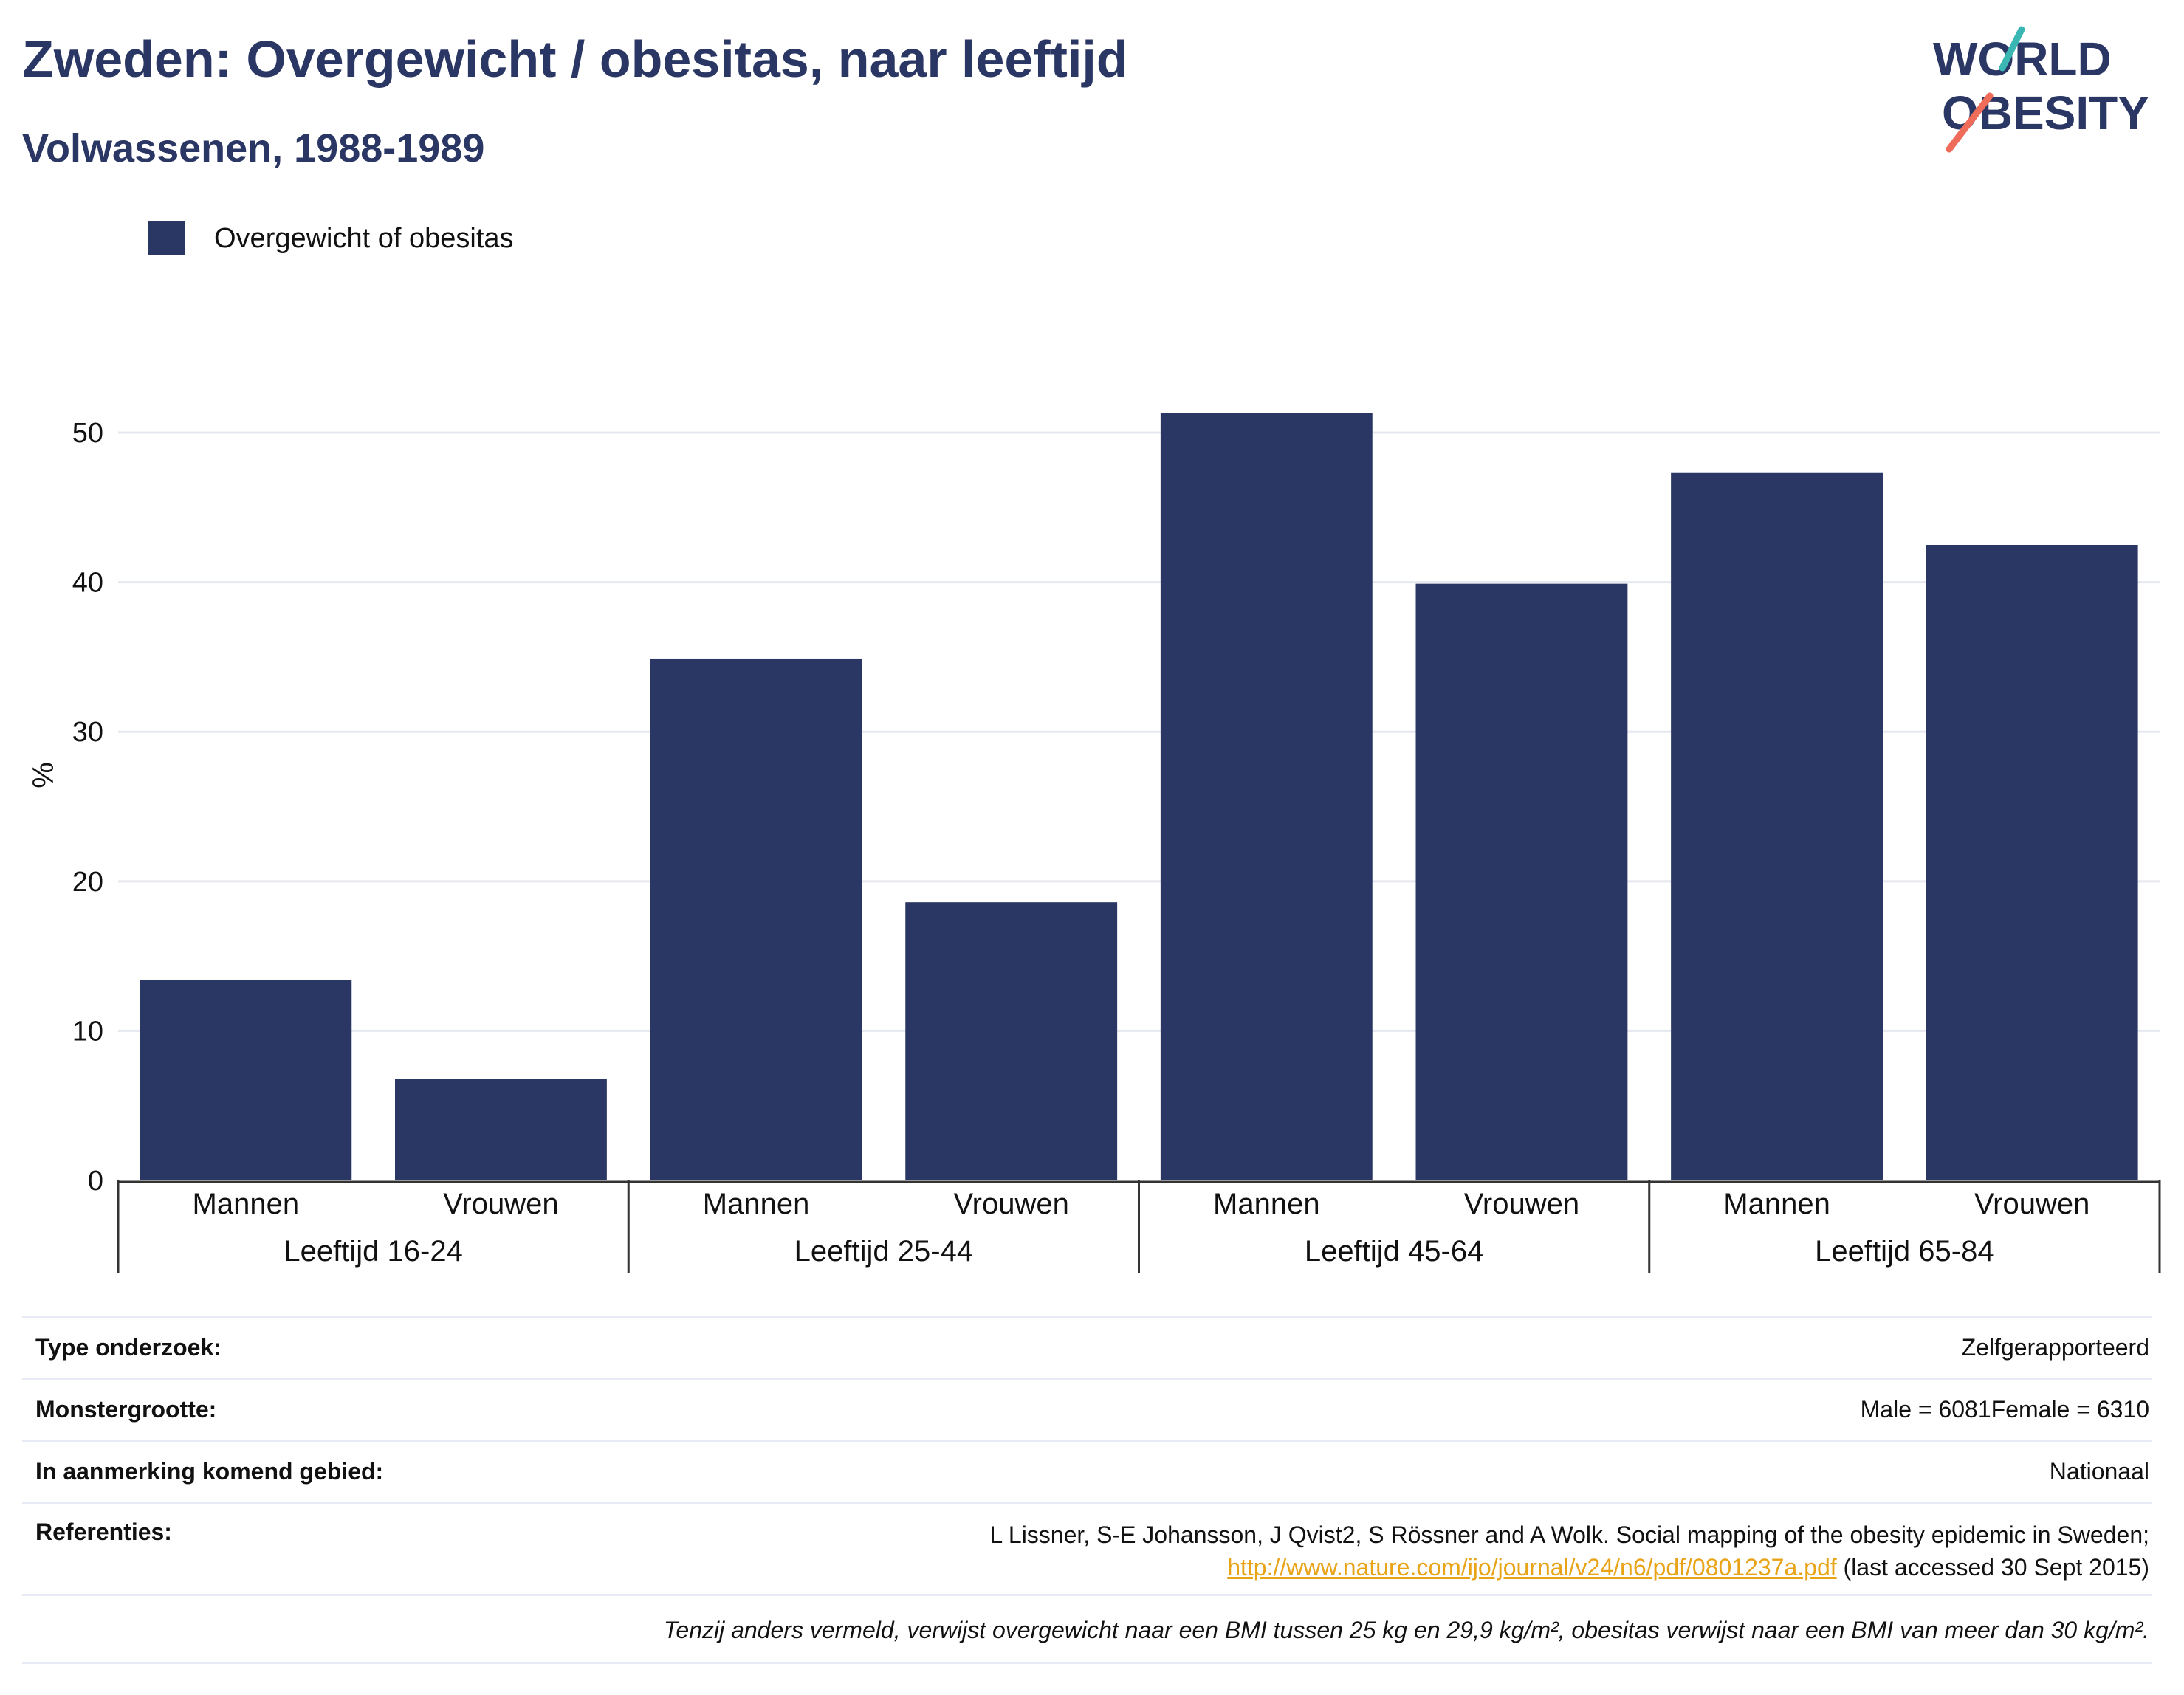 The height and width of the screenshot is (1695, 2184). What do you see at coordinates (364, 238) in the screenshot?
I see `legend-label: Overgewicht of obesitas` at bounding box center [364, 238].